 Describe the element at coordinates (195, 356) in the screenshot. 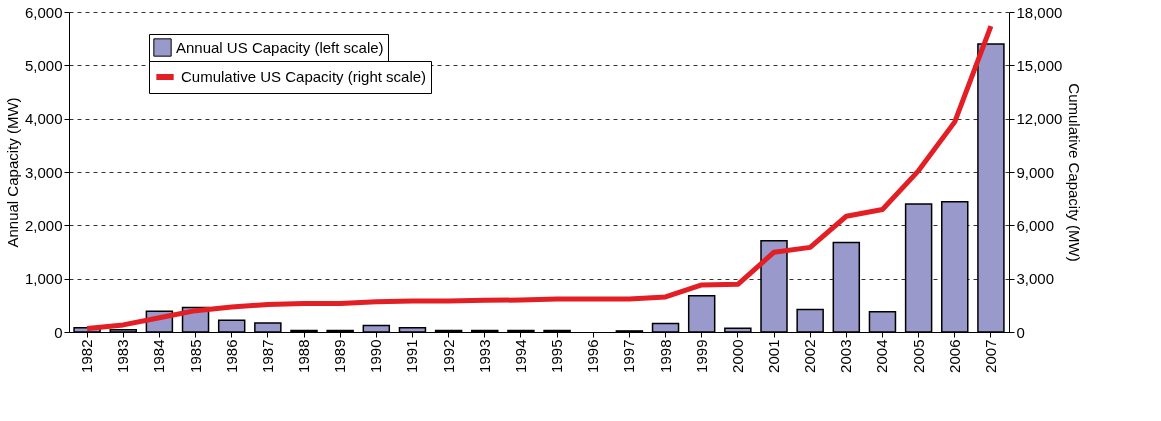

I see `x-tick-label: 1985` at that location.